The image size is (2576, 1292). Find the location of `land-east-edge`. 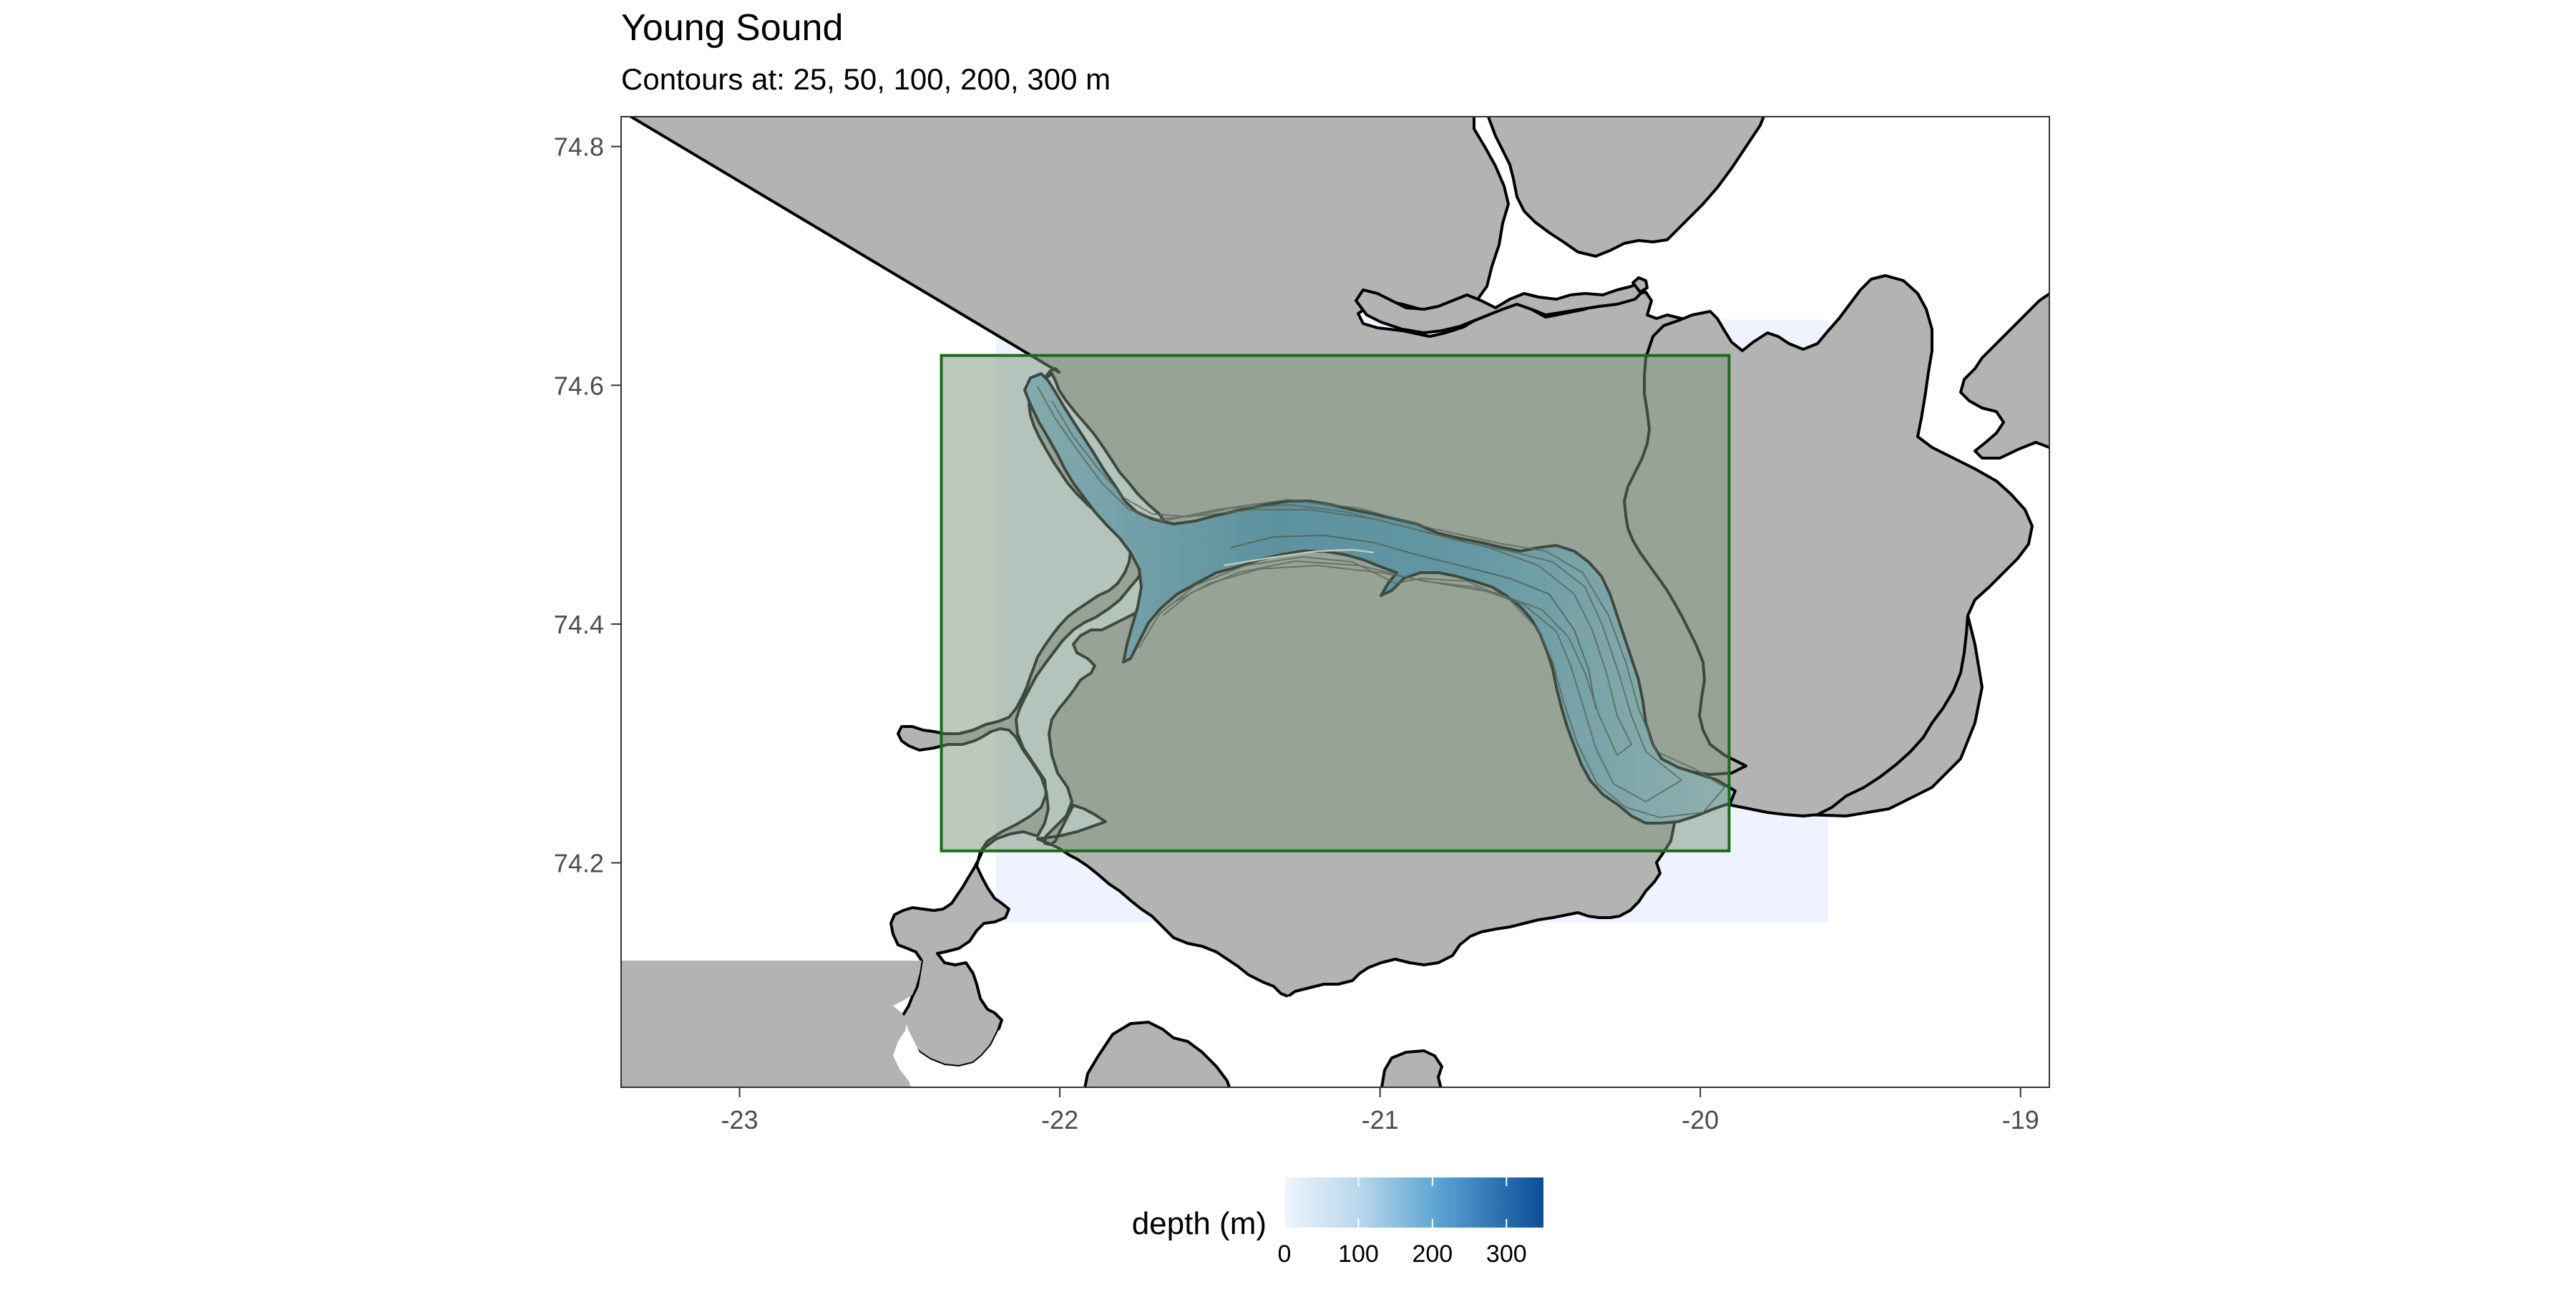

land-east-edge is located at coordinates (2004, 376).